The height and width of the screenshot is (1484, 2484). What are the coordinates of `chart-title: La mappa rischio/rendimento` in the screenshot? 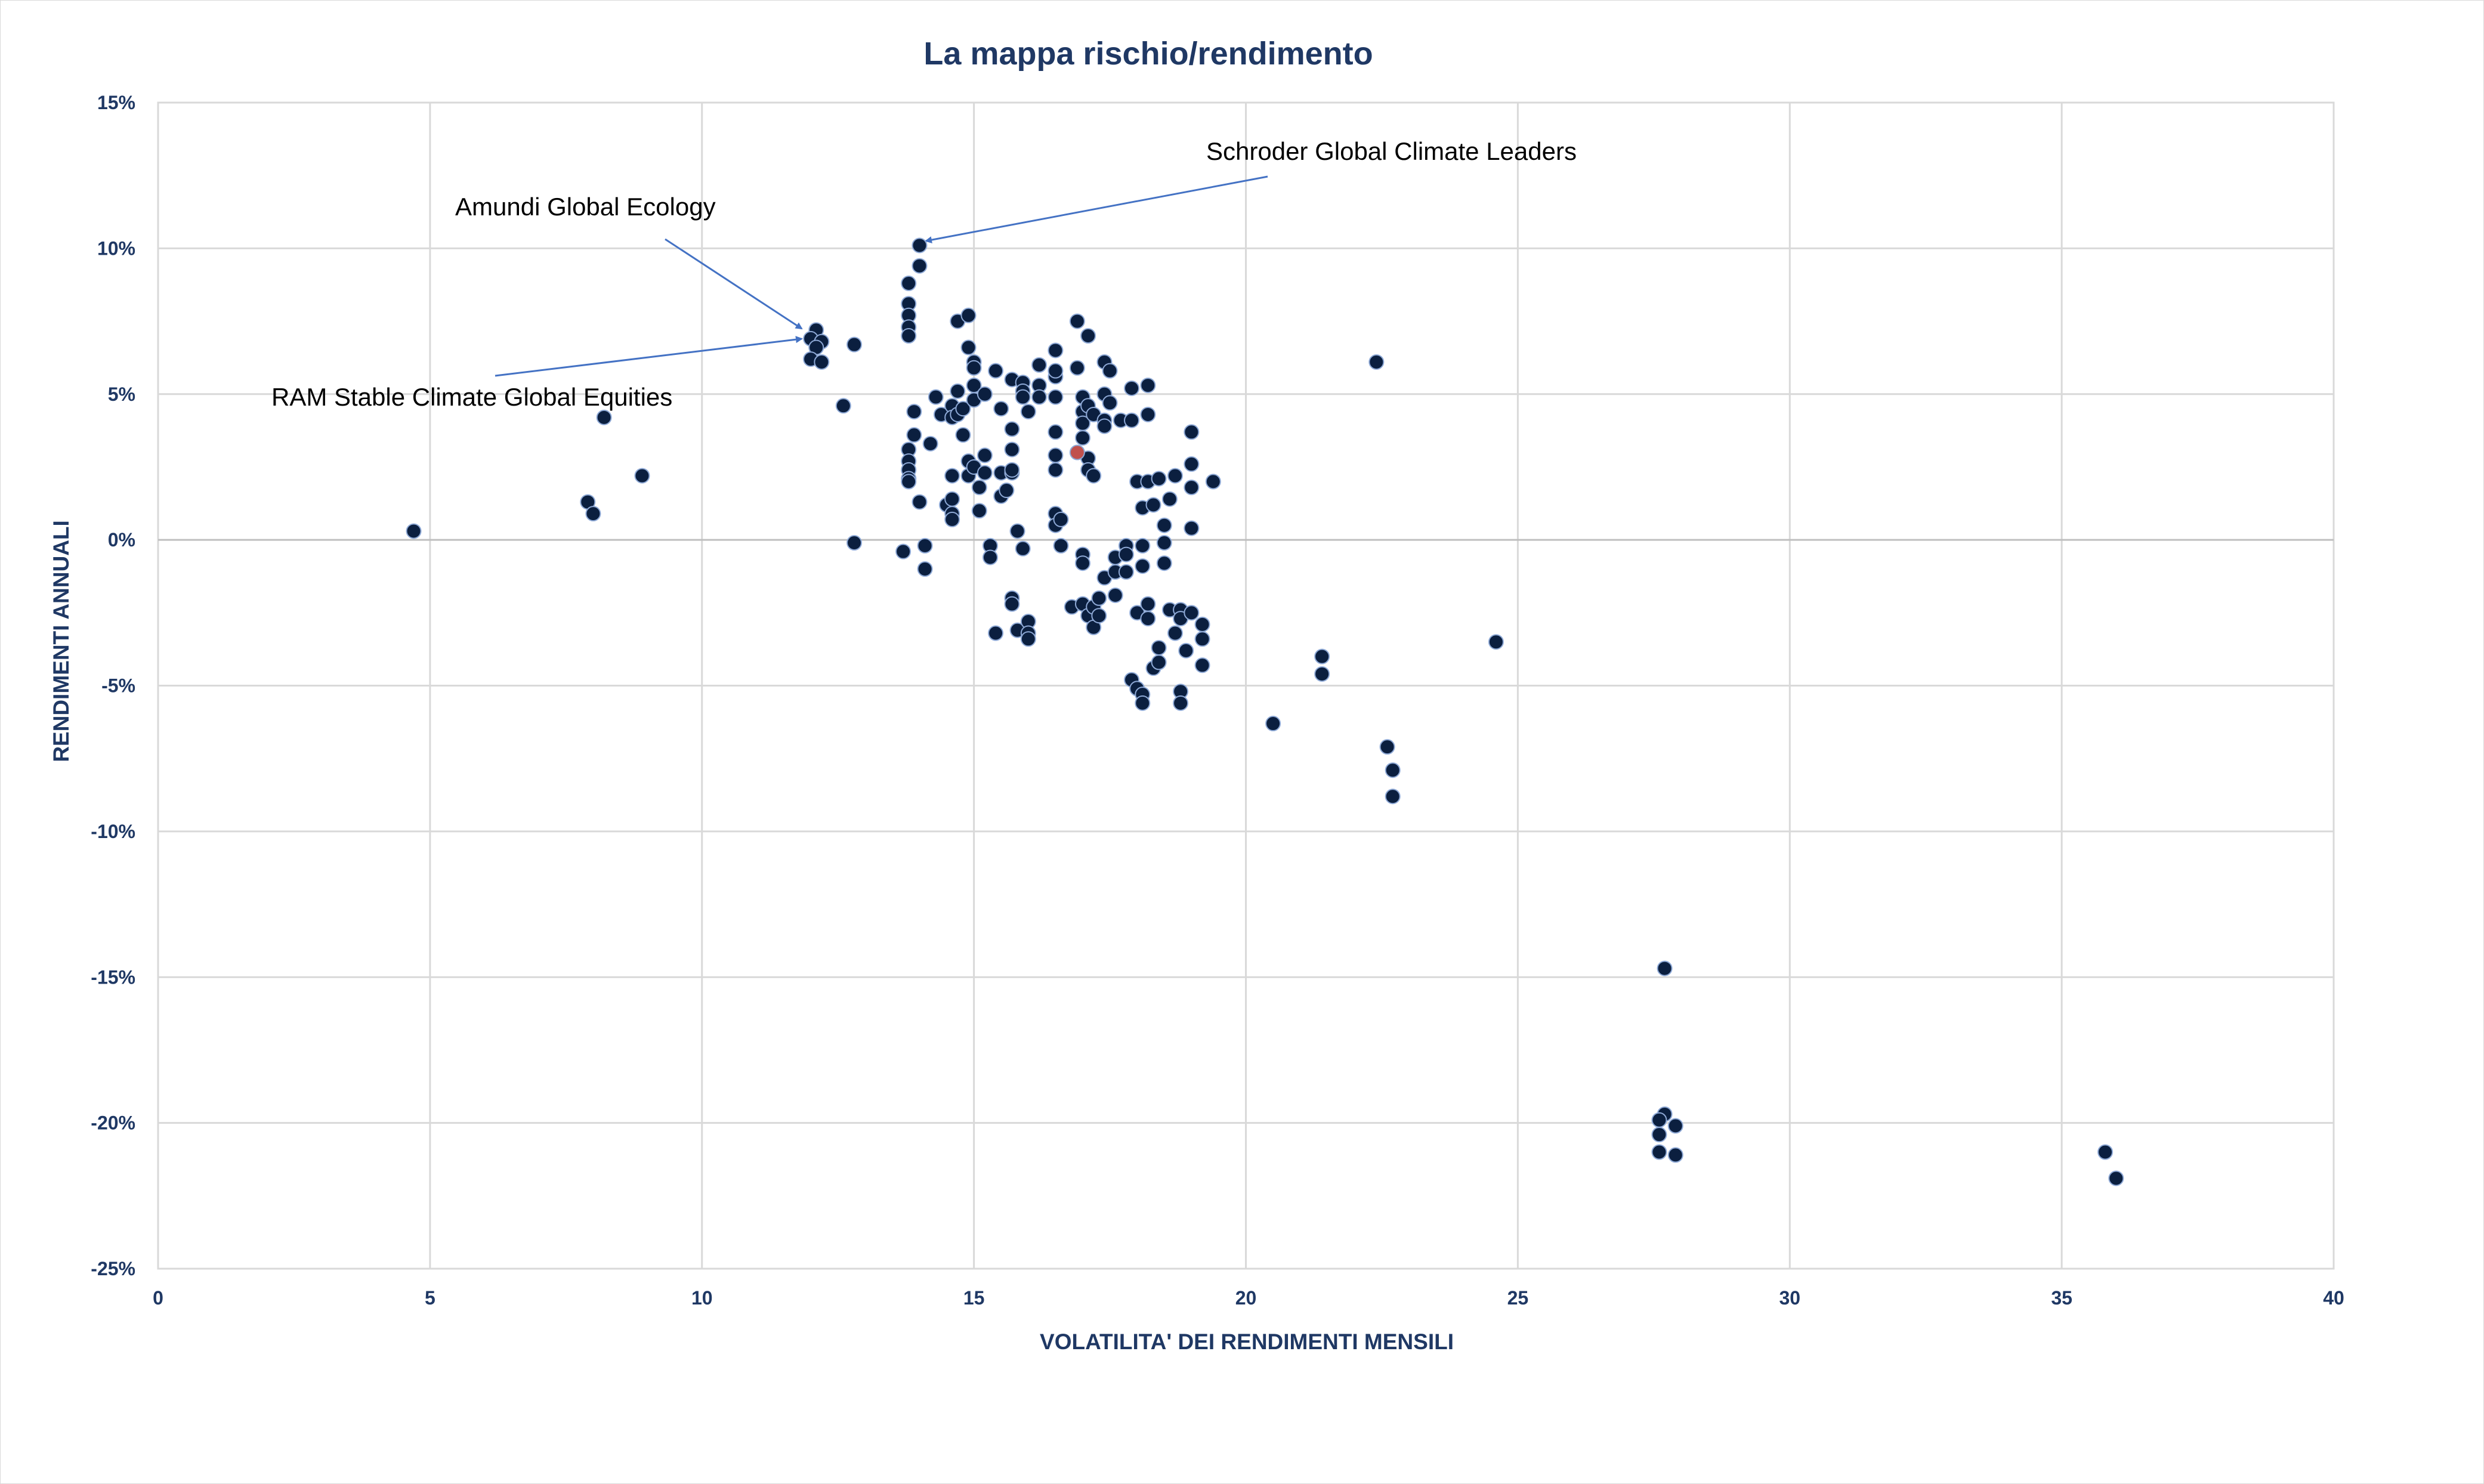 It's located at (1148, 54).